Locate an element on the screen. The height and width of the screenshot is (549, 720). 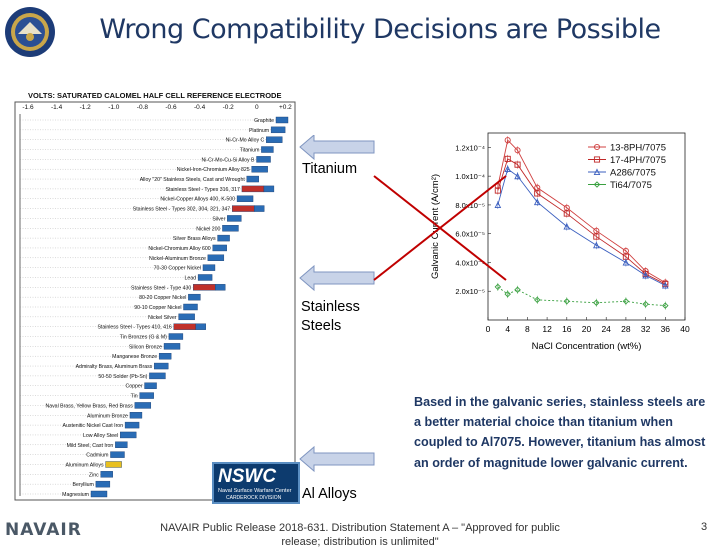
x-tick-label: 0 is located at coordinates (488, 329).